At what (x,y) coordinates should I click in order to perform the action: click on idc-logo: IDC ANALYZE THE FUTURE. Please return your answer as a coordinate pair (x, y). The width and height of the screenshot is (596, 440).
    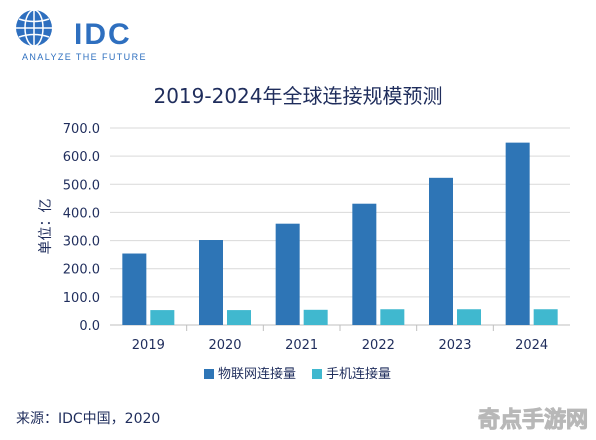
    Looking at the image, I should click on (82, 35).